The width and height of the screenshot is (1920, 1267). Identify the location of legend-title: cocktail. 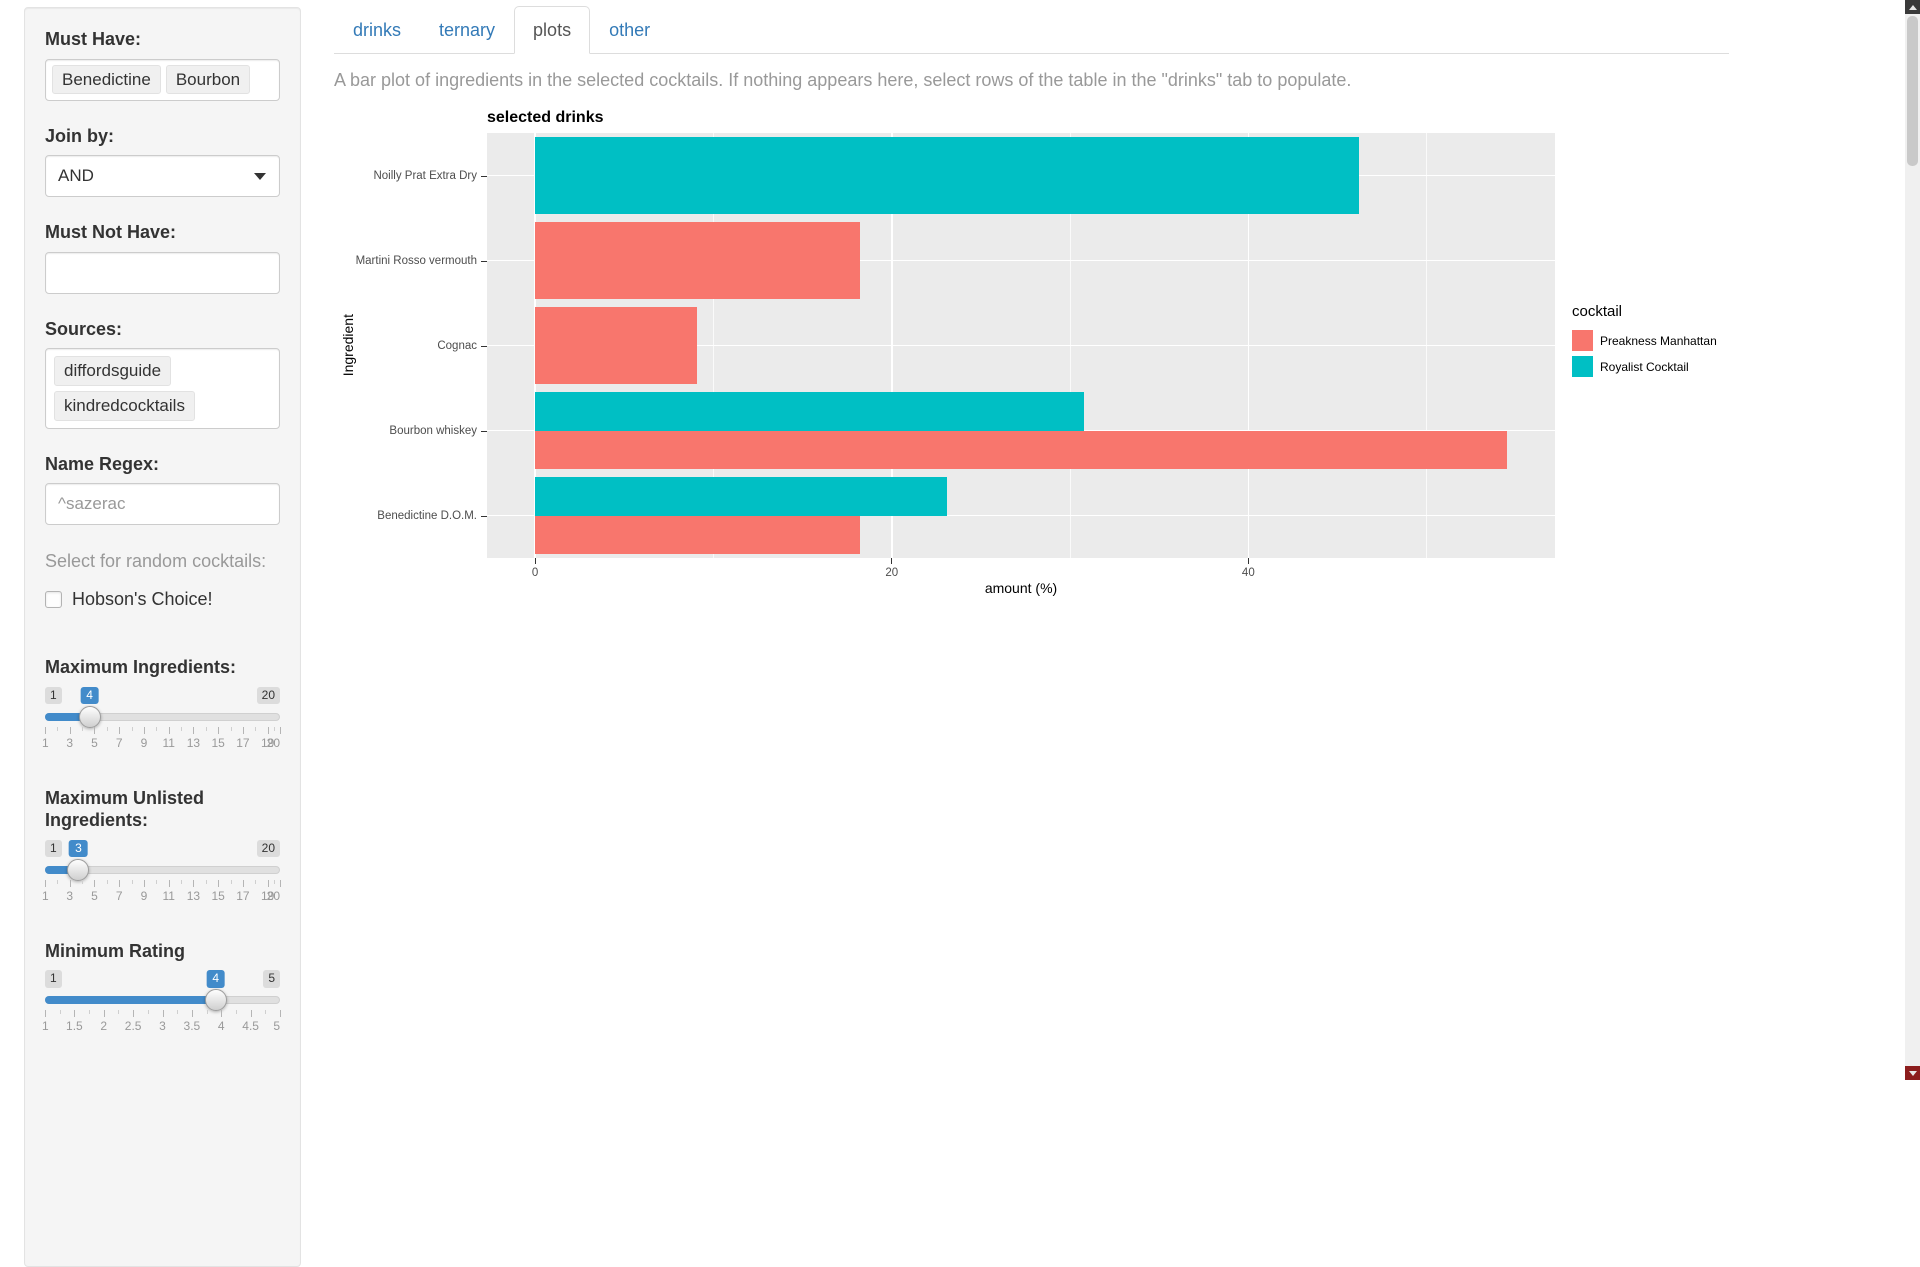
(1597, 311).